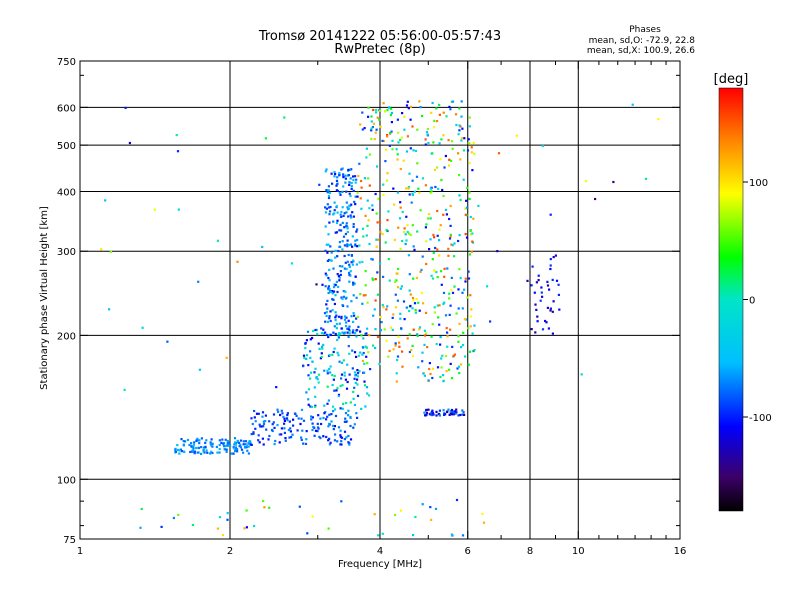 The height and width of the screenshot is (604, 800). Describe the element at coordinates (578, 551) in the screenshot. I see `x-tick-label: 10` at that location.